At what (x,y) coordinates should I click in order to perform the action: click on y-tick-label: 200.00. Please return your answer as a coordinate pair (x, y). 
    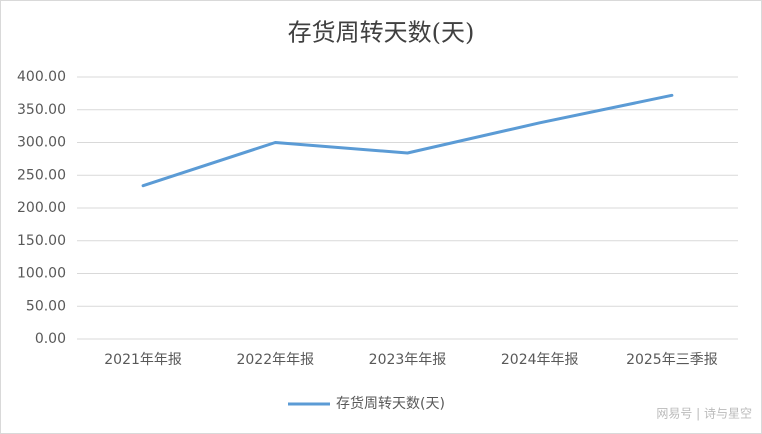
    Looking at the image, I should click on (41, 208).